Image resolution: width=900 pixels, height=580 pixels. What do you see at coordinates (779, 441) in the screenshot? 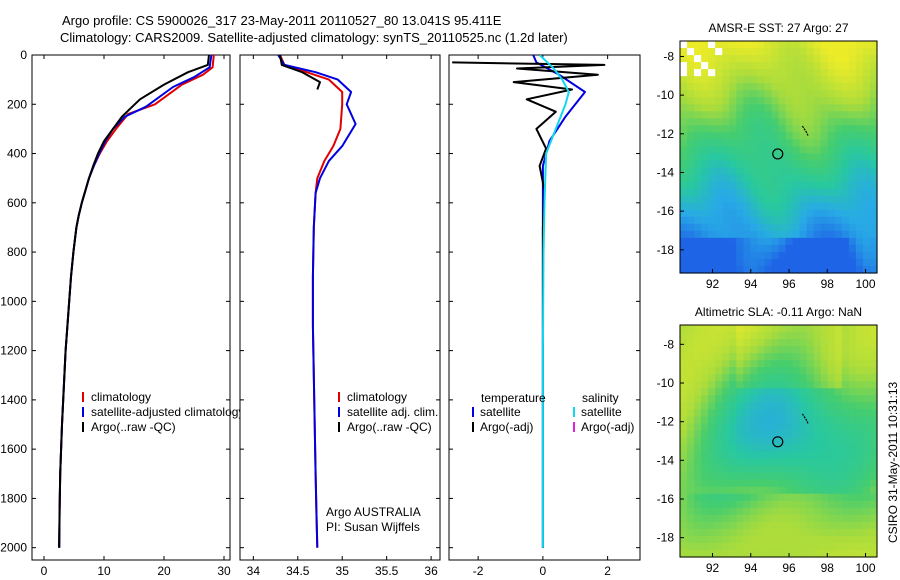
I see `map-sla-field` at bounding box center [779, 441].